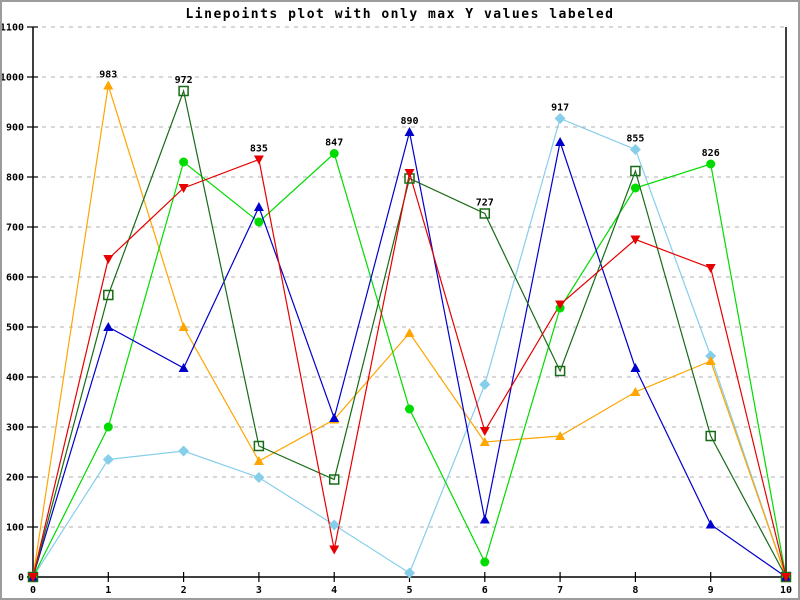  I want to click on y-tick-label: 600, so click(15, 278).